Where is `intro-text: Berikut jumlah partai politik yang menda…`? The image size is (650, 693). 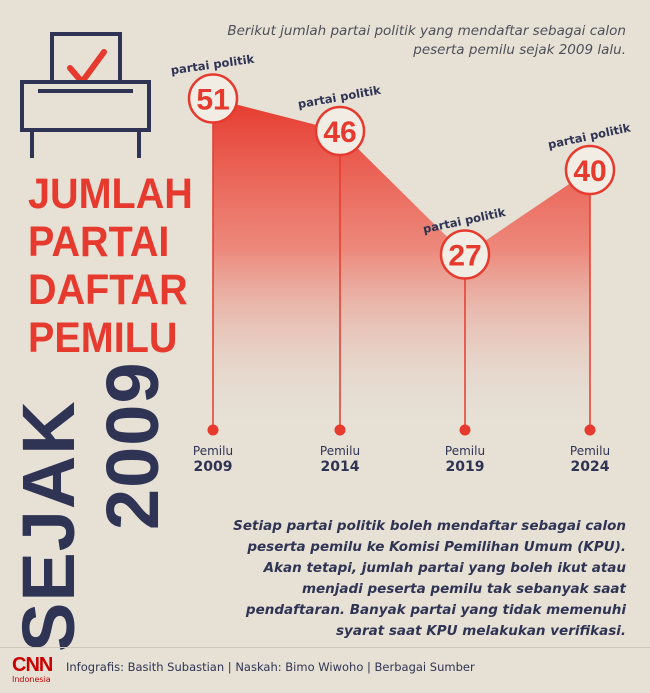
intro-text: Berikut jumlah partai politik yang menda… is located at coordinates (426, 40).